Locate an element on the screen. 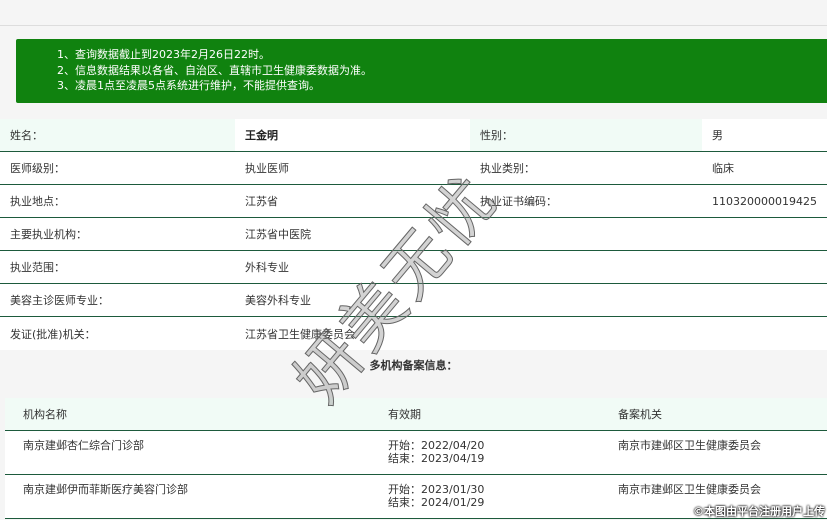 This screenshot has width=827, height=520. value: 执业医师 is located at coordinates (267, 168).